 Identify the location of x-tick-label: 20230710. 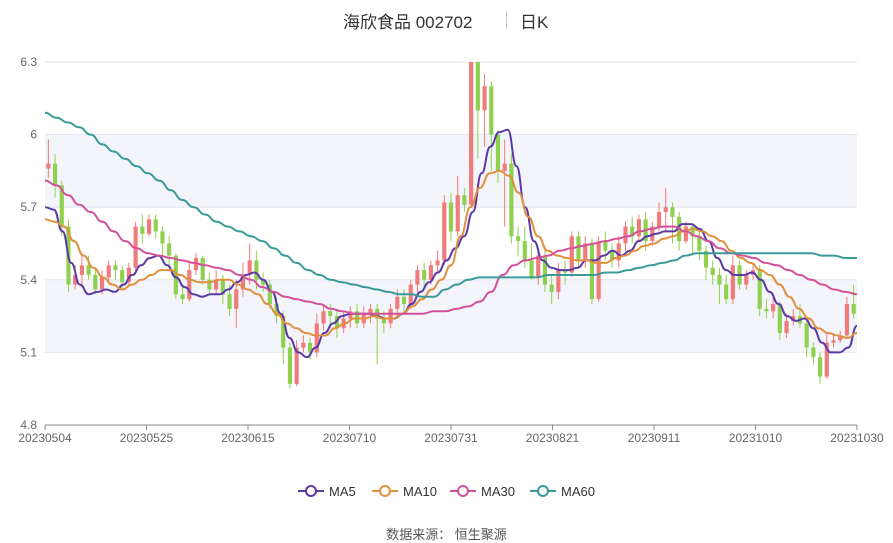
(350, 438).